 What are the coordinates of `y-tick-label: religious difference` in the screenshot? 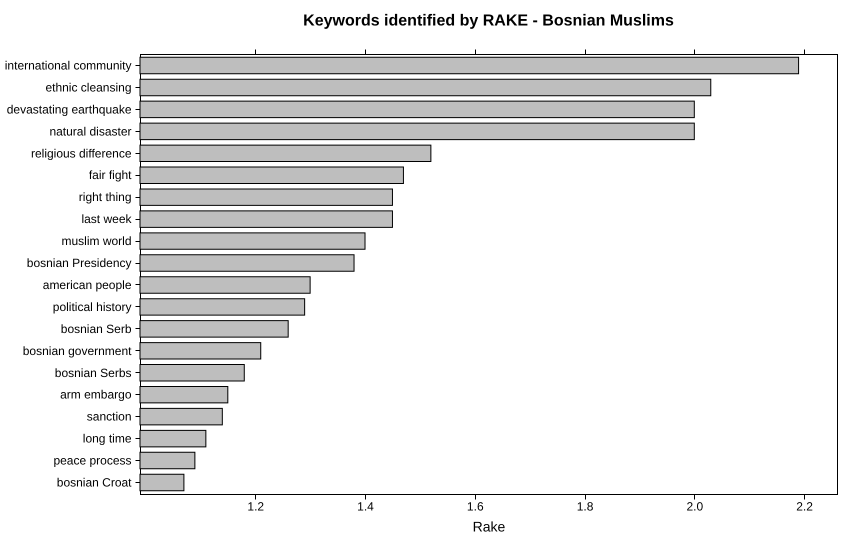 It's located at (81, 153).